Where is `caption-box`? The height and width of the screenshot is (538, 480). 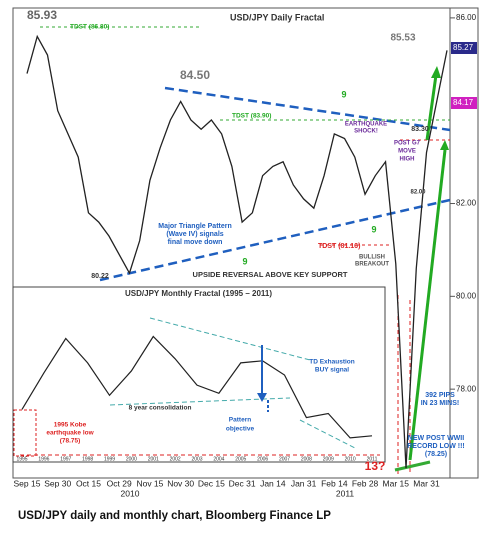 caption-box is located at coordinates (244, 515).